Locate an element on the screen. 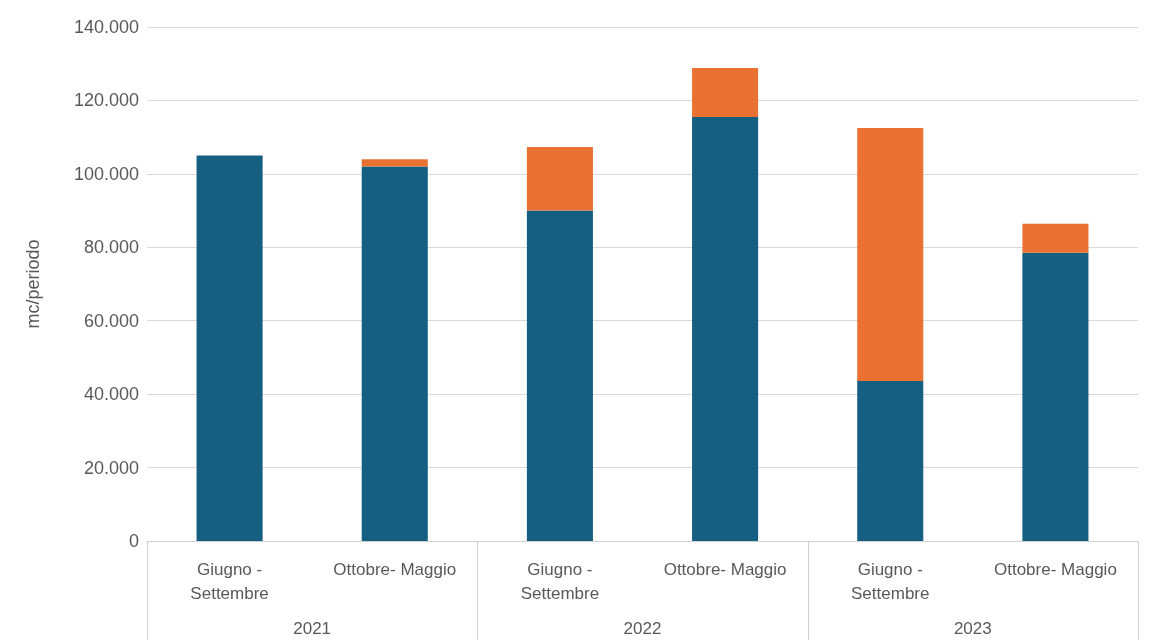  y-tick-label: 0 is located at coordinates (133, 541).